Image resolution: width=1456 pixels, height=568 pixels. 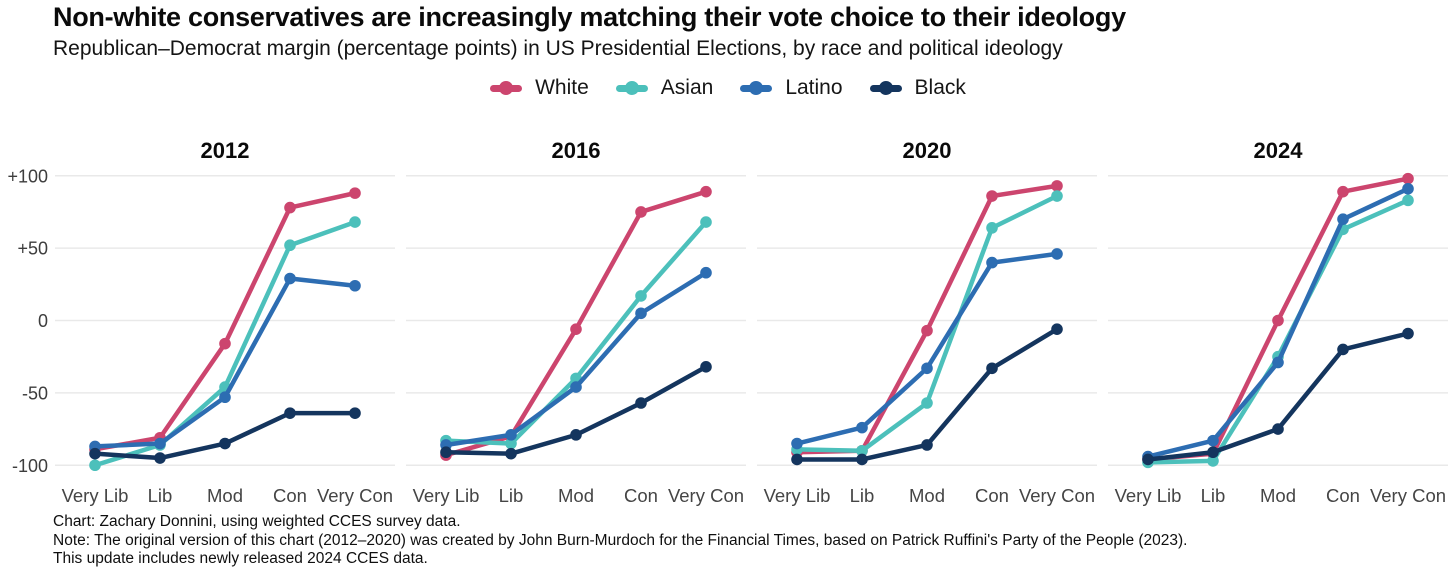 What do you see at coordinates (927, 150) in the screenshot?
I see `panel-title: 2020` at bounding box center [927, 150].